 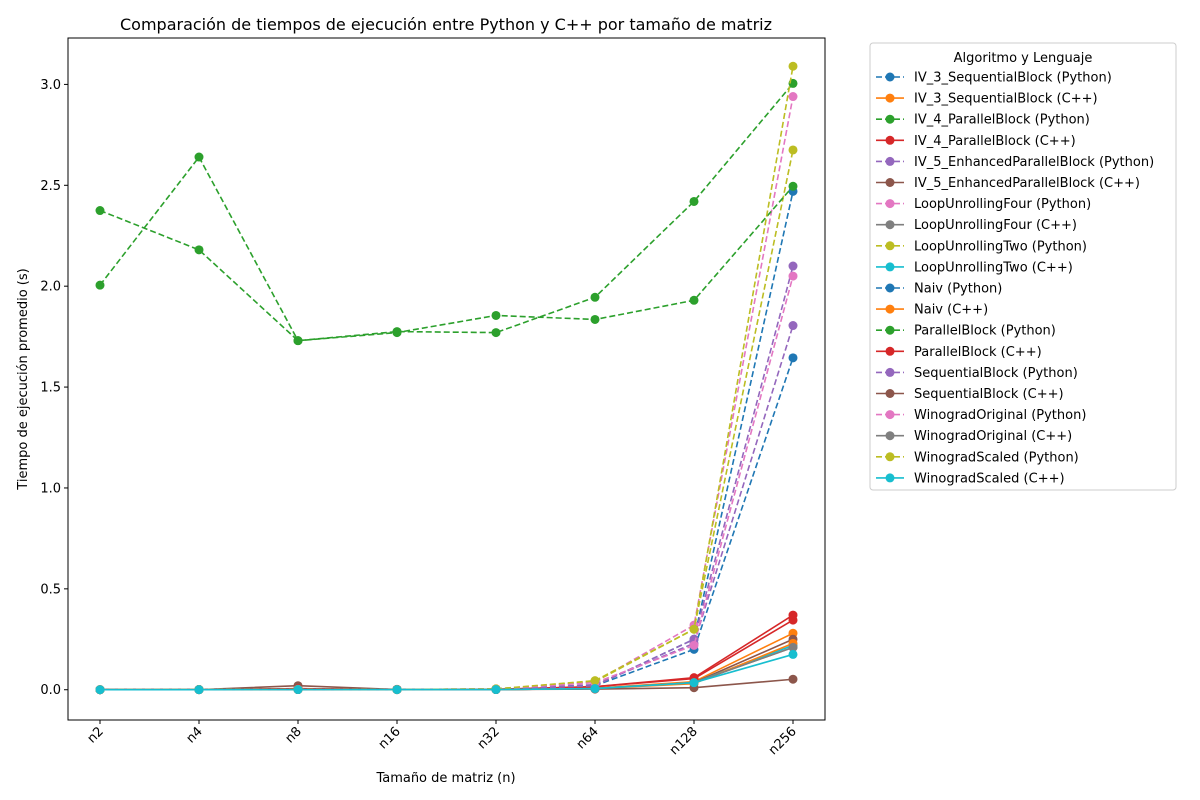 I want to click on legend-item: IV_4_ParallelBlock (Python), so click(x=983, y=120).